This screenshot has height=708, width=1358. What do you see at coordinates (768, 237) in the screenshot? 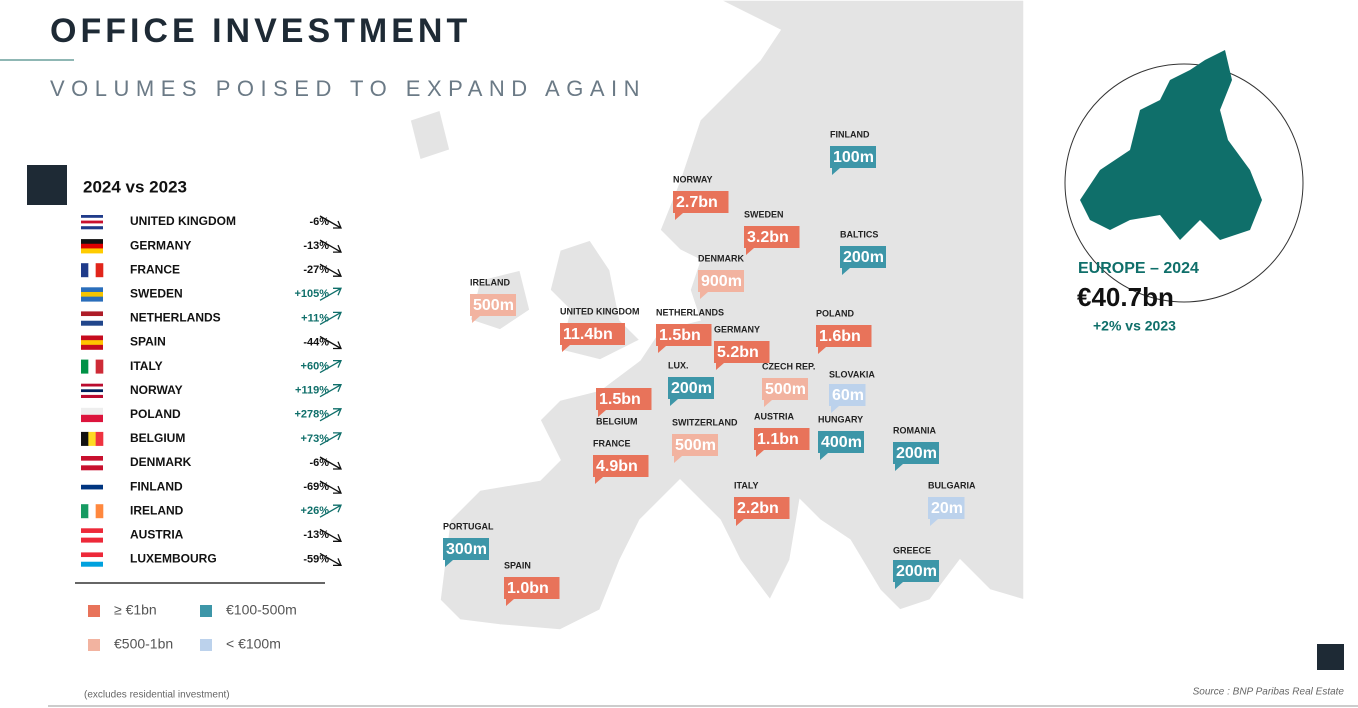
I see `callout-value: 3.2bn` at bounding box center [768, 237].